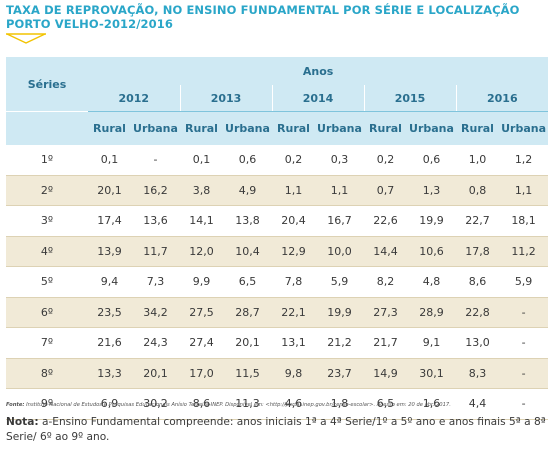 The height and width of the screenshot is (449, 559). Describe the element at coordinates (155, 220) in the screenshot. I see `urbana-value-cell: 13,6` at that location.